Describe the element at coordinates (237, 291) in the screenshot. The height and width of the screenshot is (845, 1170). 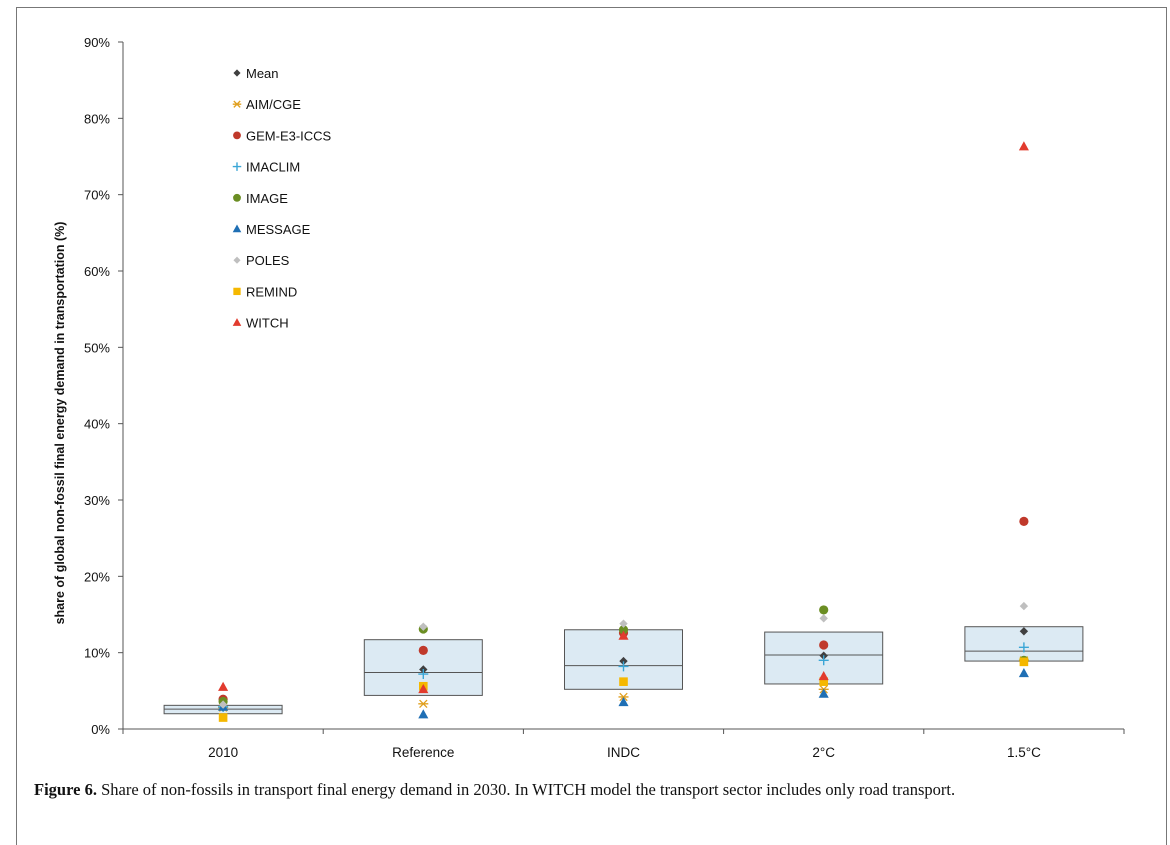
I see `legend-marker-remind` at that location.